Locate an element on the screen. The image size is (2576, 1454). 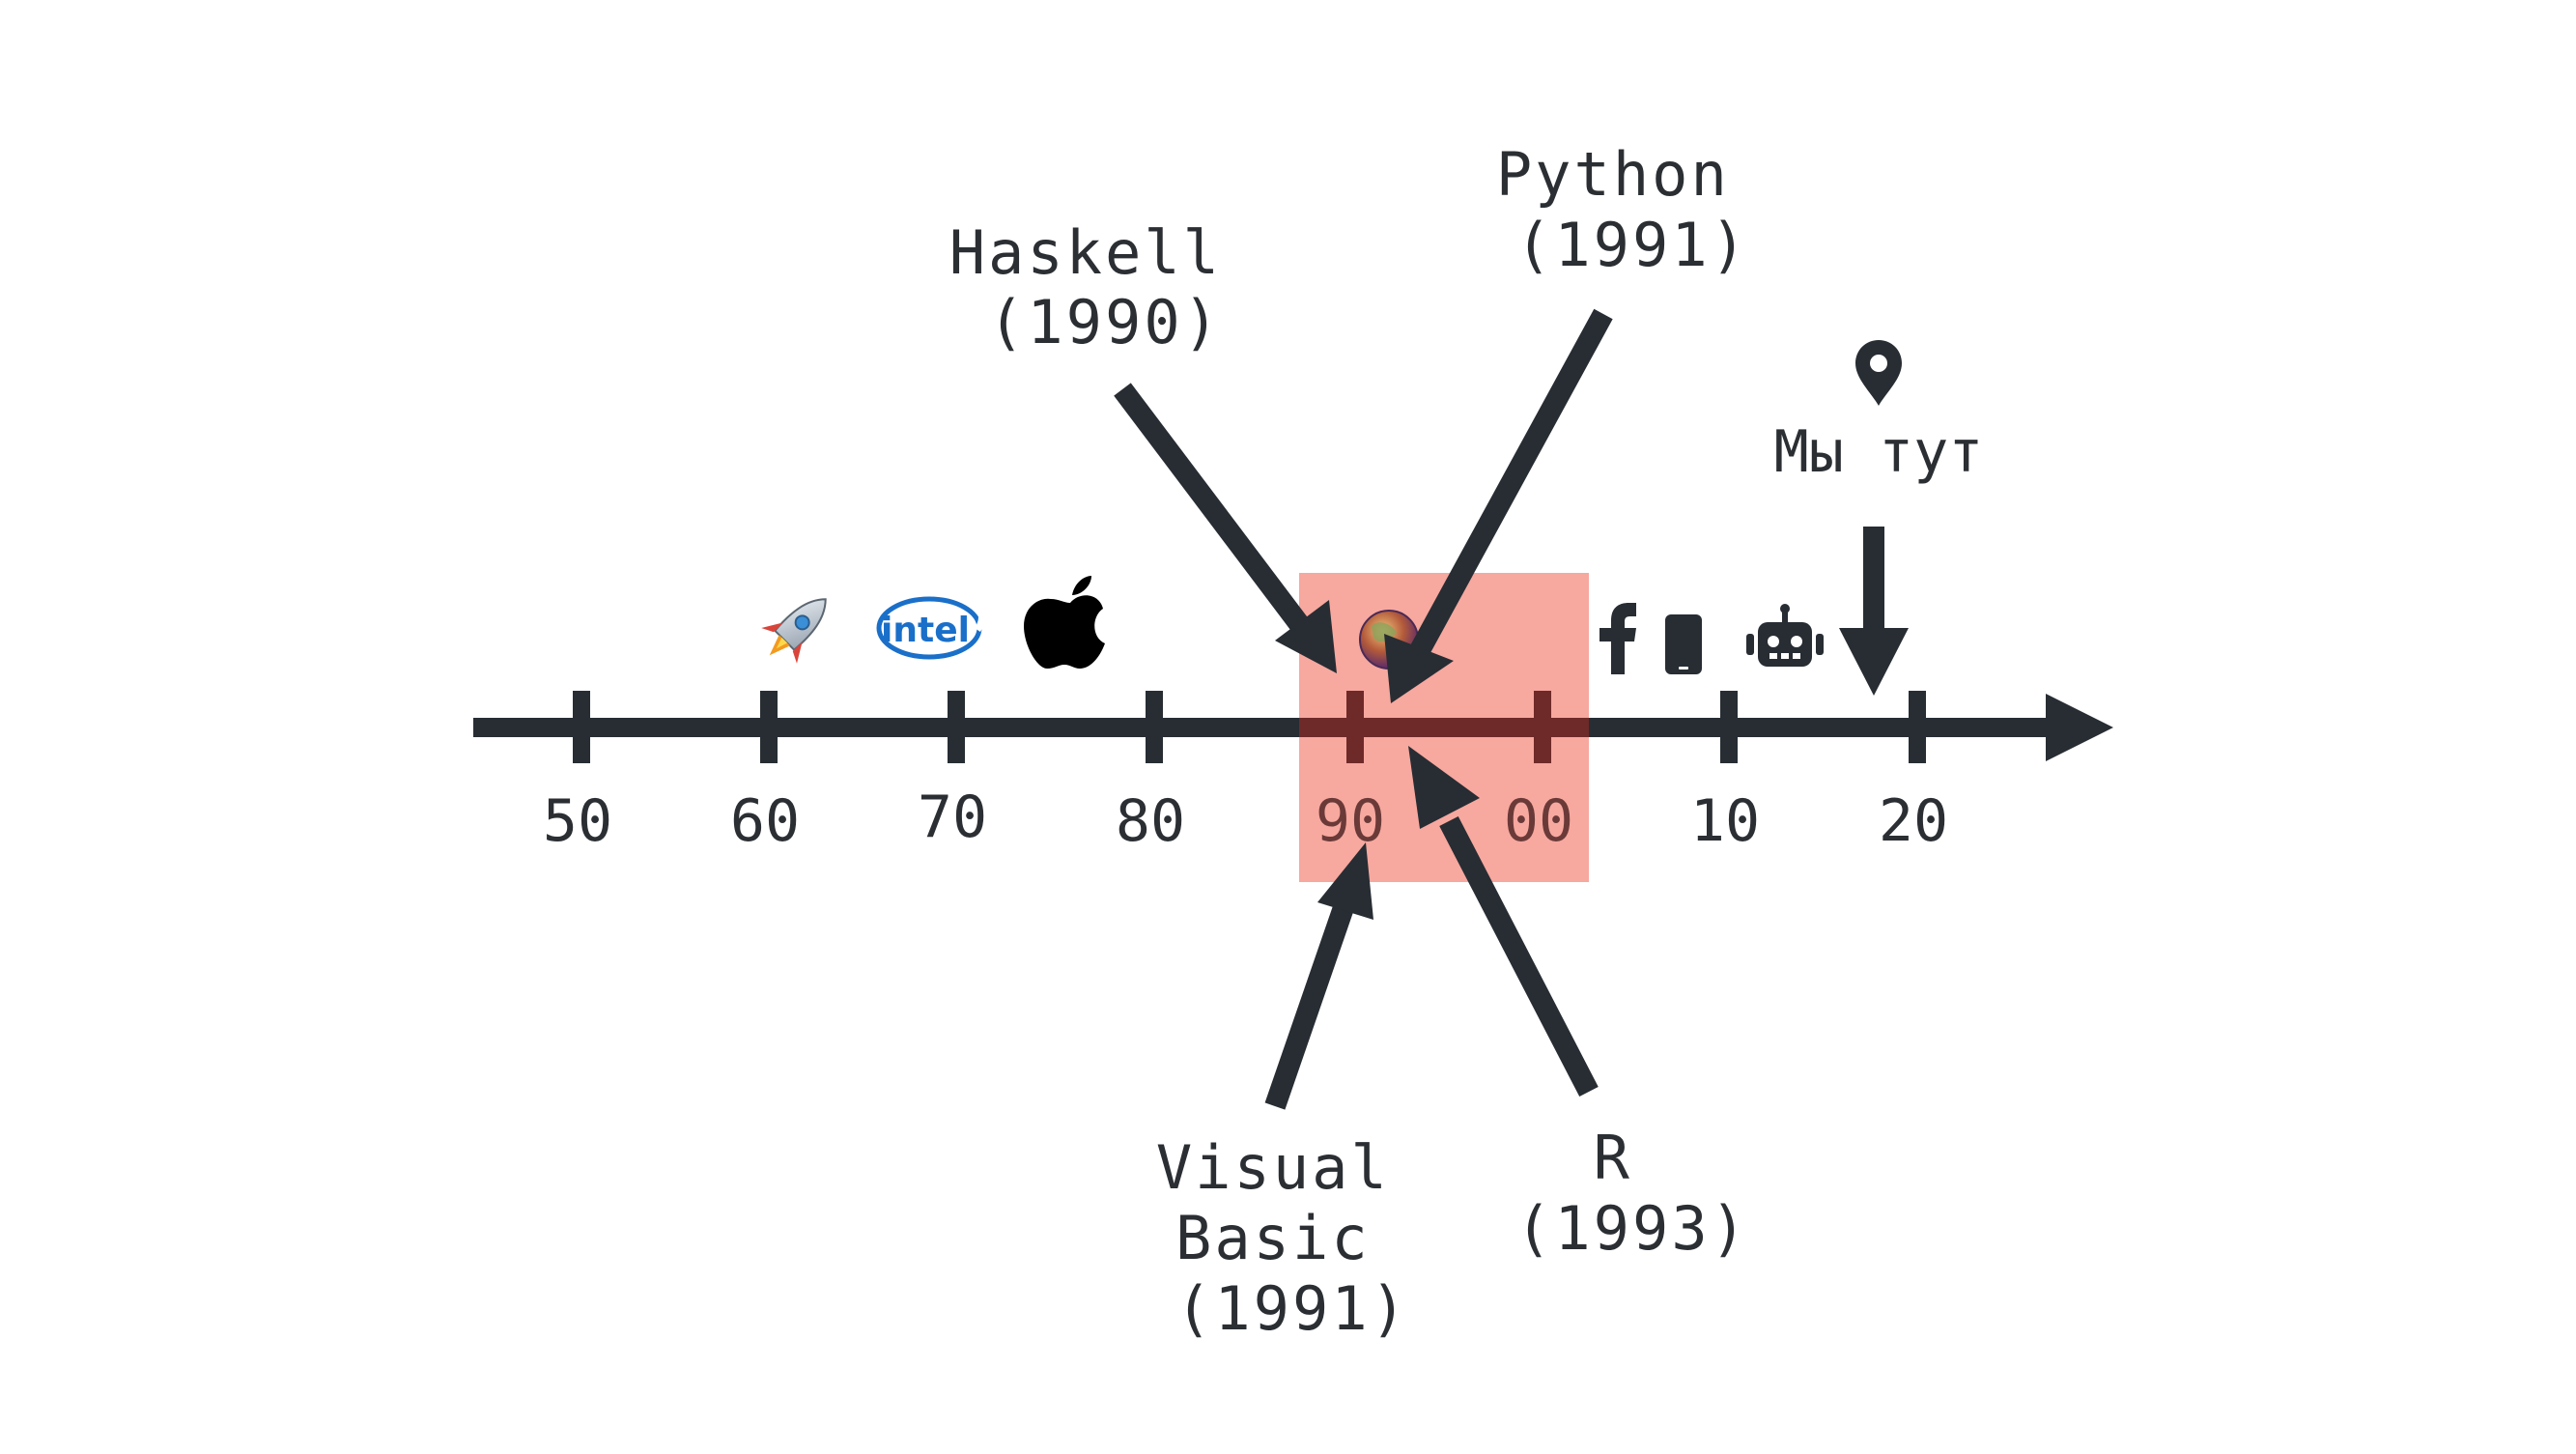
tick-label-70: 70 is located at coordinates (952, 818).